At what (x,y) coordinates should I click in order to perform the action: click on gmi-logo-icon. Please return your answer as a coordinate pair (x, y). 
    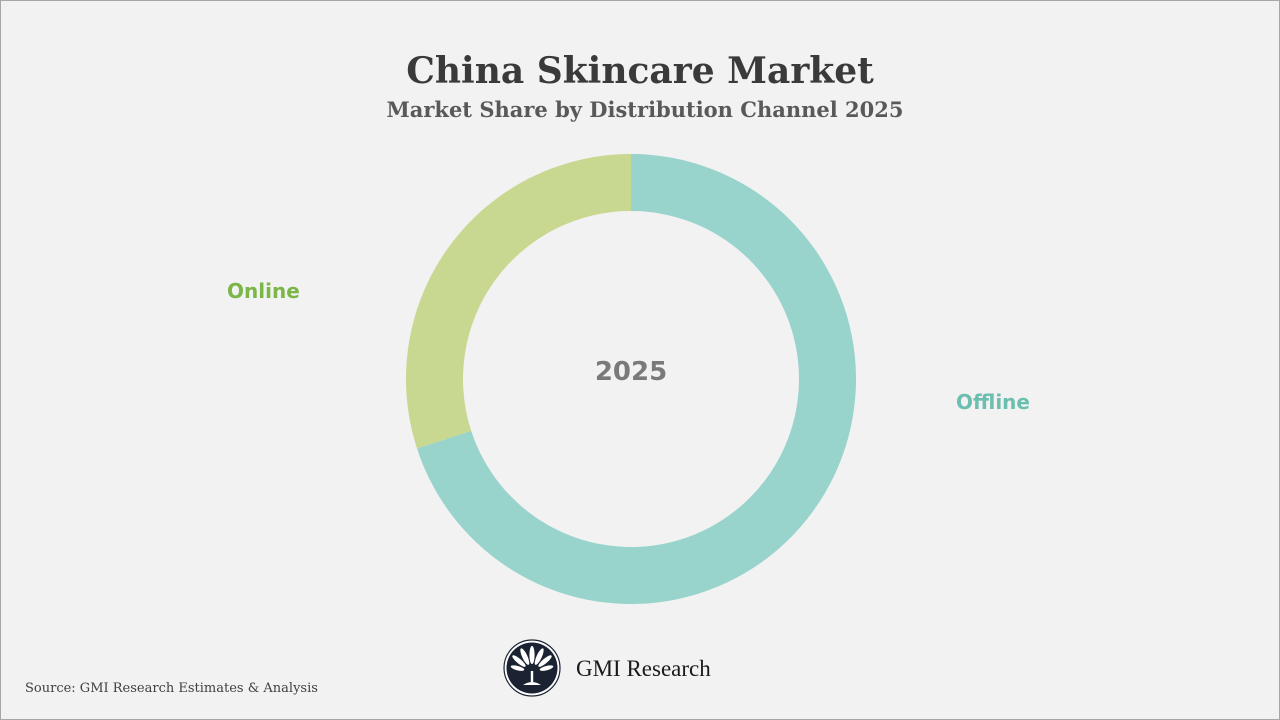
    Looking at the image, I should click on (532, 668).